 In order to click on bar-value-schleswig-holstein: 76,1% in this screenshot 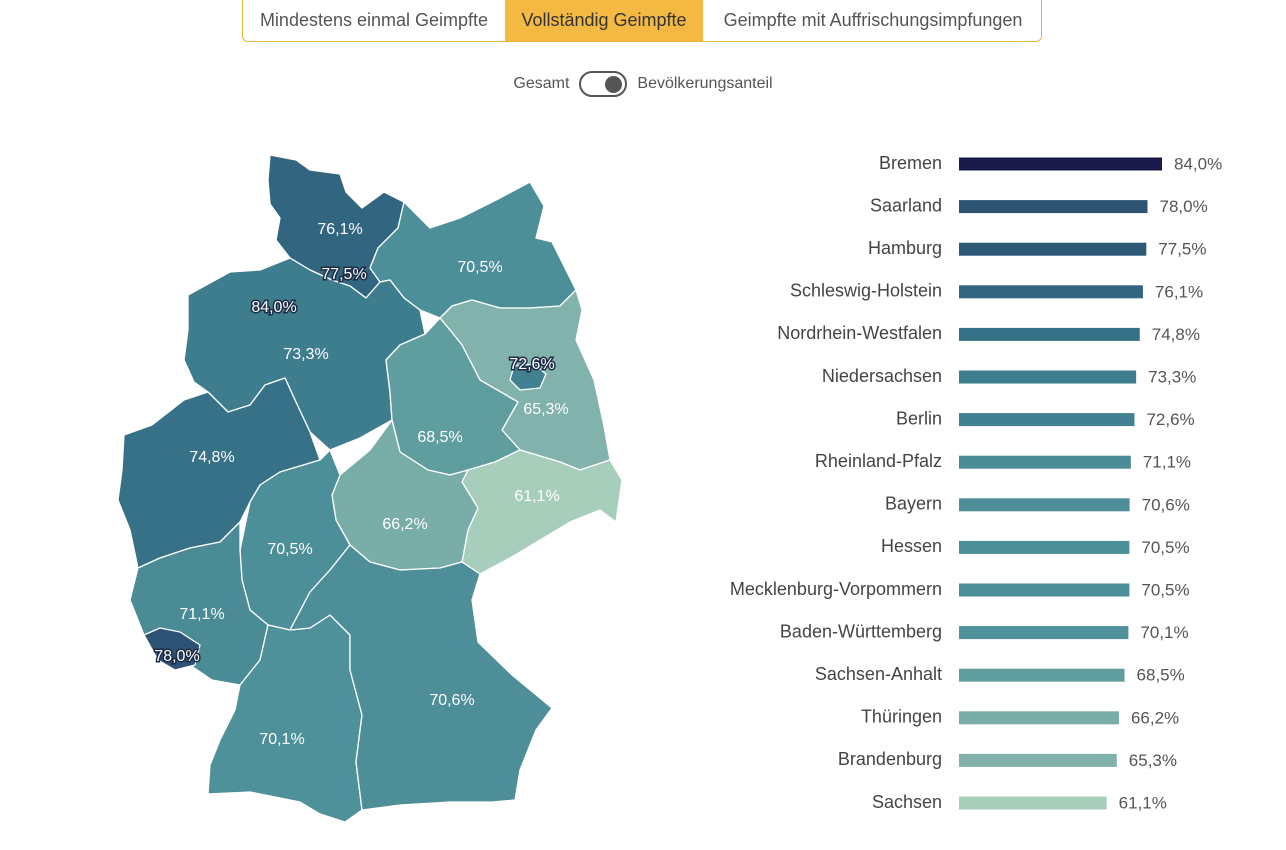, I will do `click(1179, 291)`.